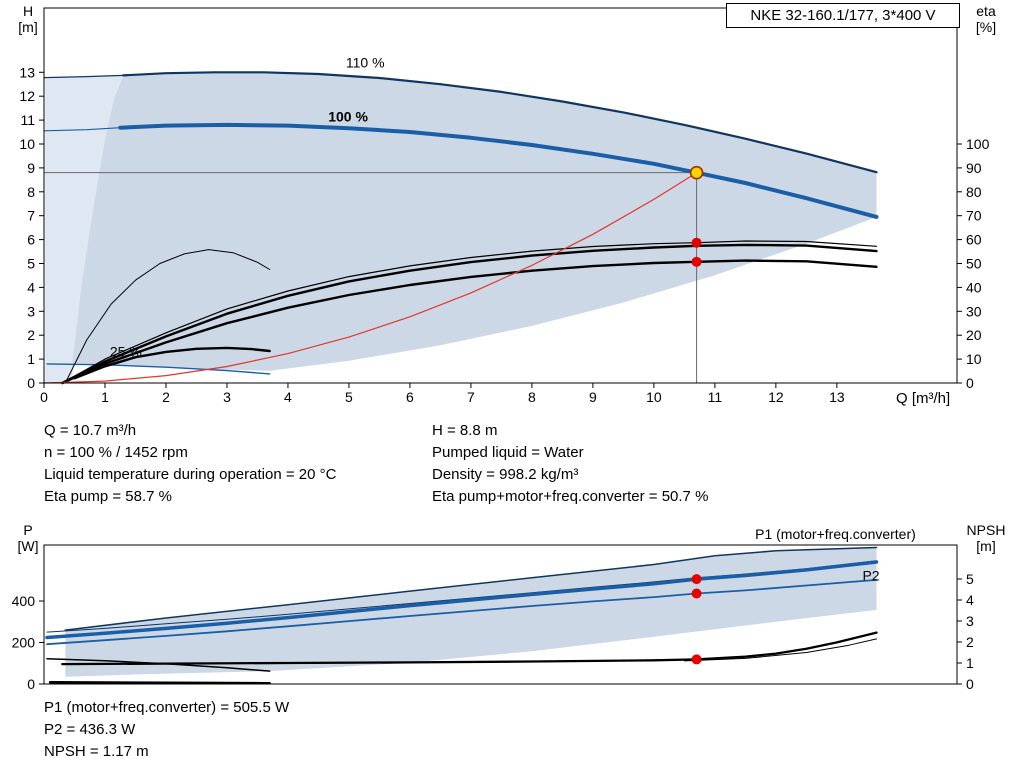 The image size is (1024, 781). I want to click on y-right-tick-label: 50, so click(974, 263).